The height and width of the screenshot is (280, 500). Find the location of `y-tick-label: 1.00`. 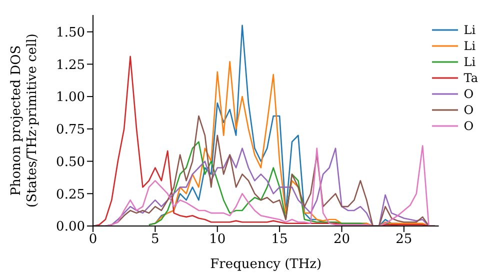

y-tick-label: 1.00 is located at coordinates (70, 98).